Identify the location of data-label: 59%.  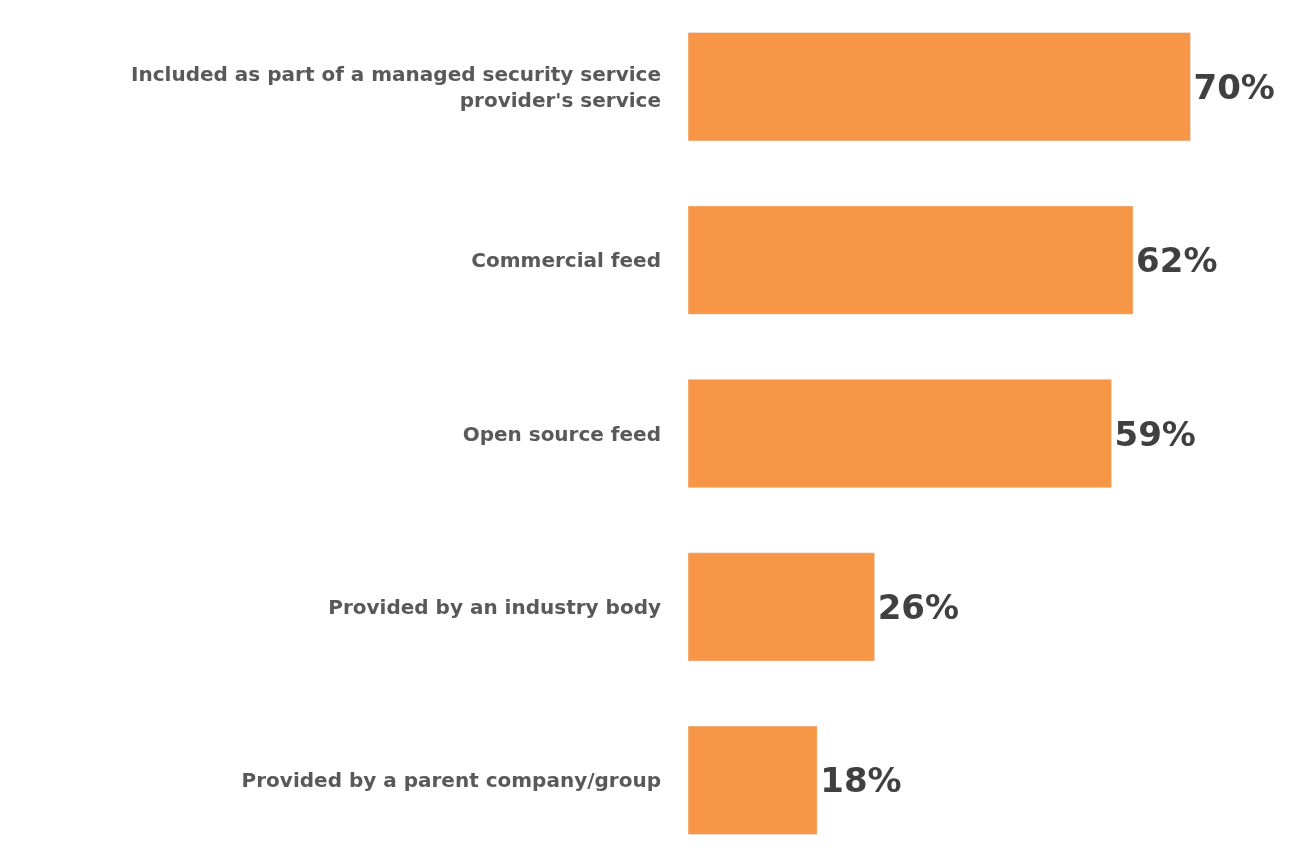
(1155, 433).